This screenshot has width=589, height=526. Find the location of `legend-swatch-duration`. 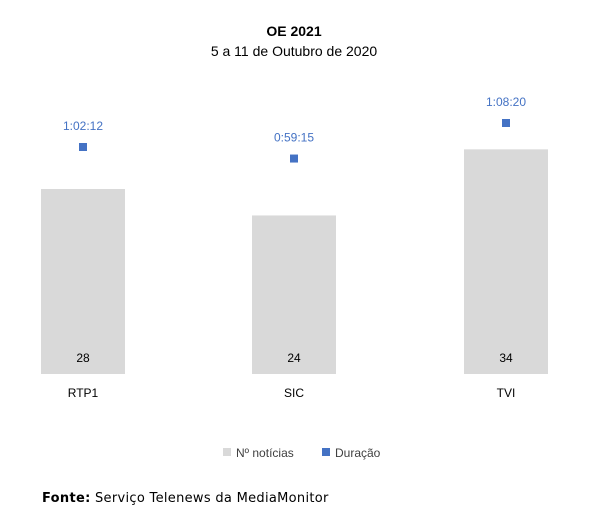

legend-swatch-duration is located at coordinates (326, 452).